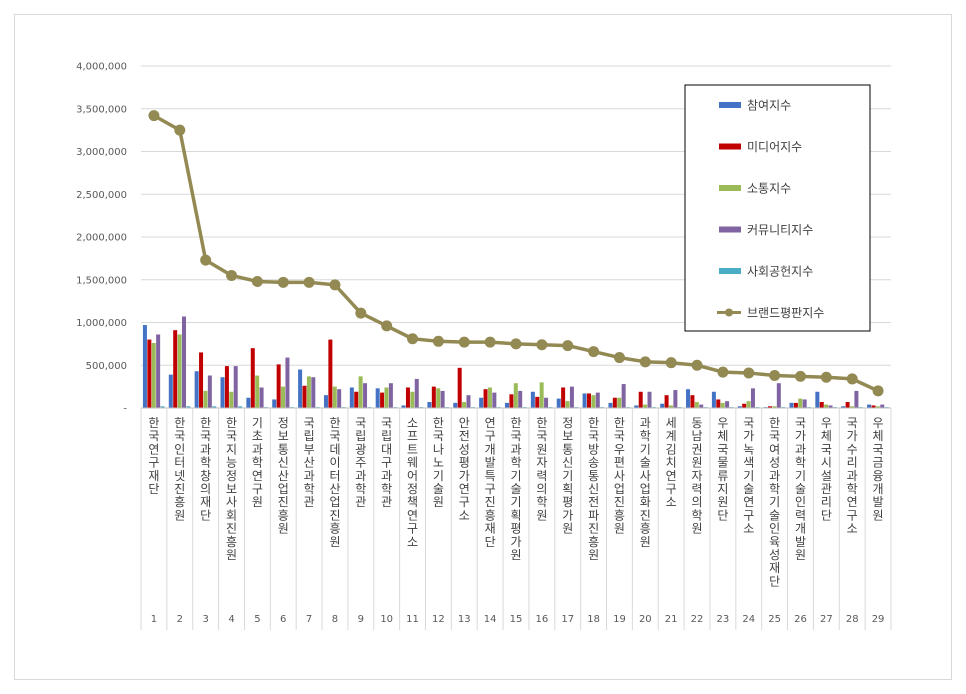 The height and width of the screenshot is (694, 966). Describe the element at coordinates (154, 619) in the screenshot. I see `x-category-number: 1` at that location.